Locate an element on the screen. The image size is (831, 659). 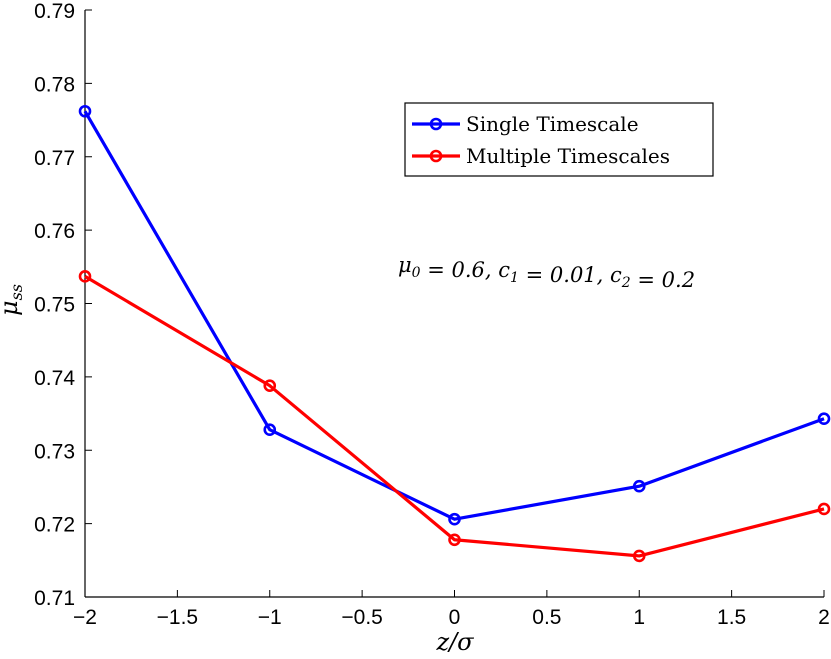
legend-label: Multiple Timescales is located at coordinates (568, 156).